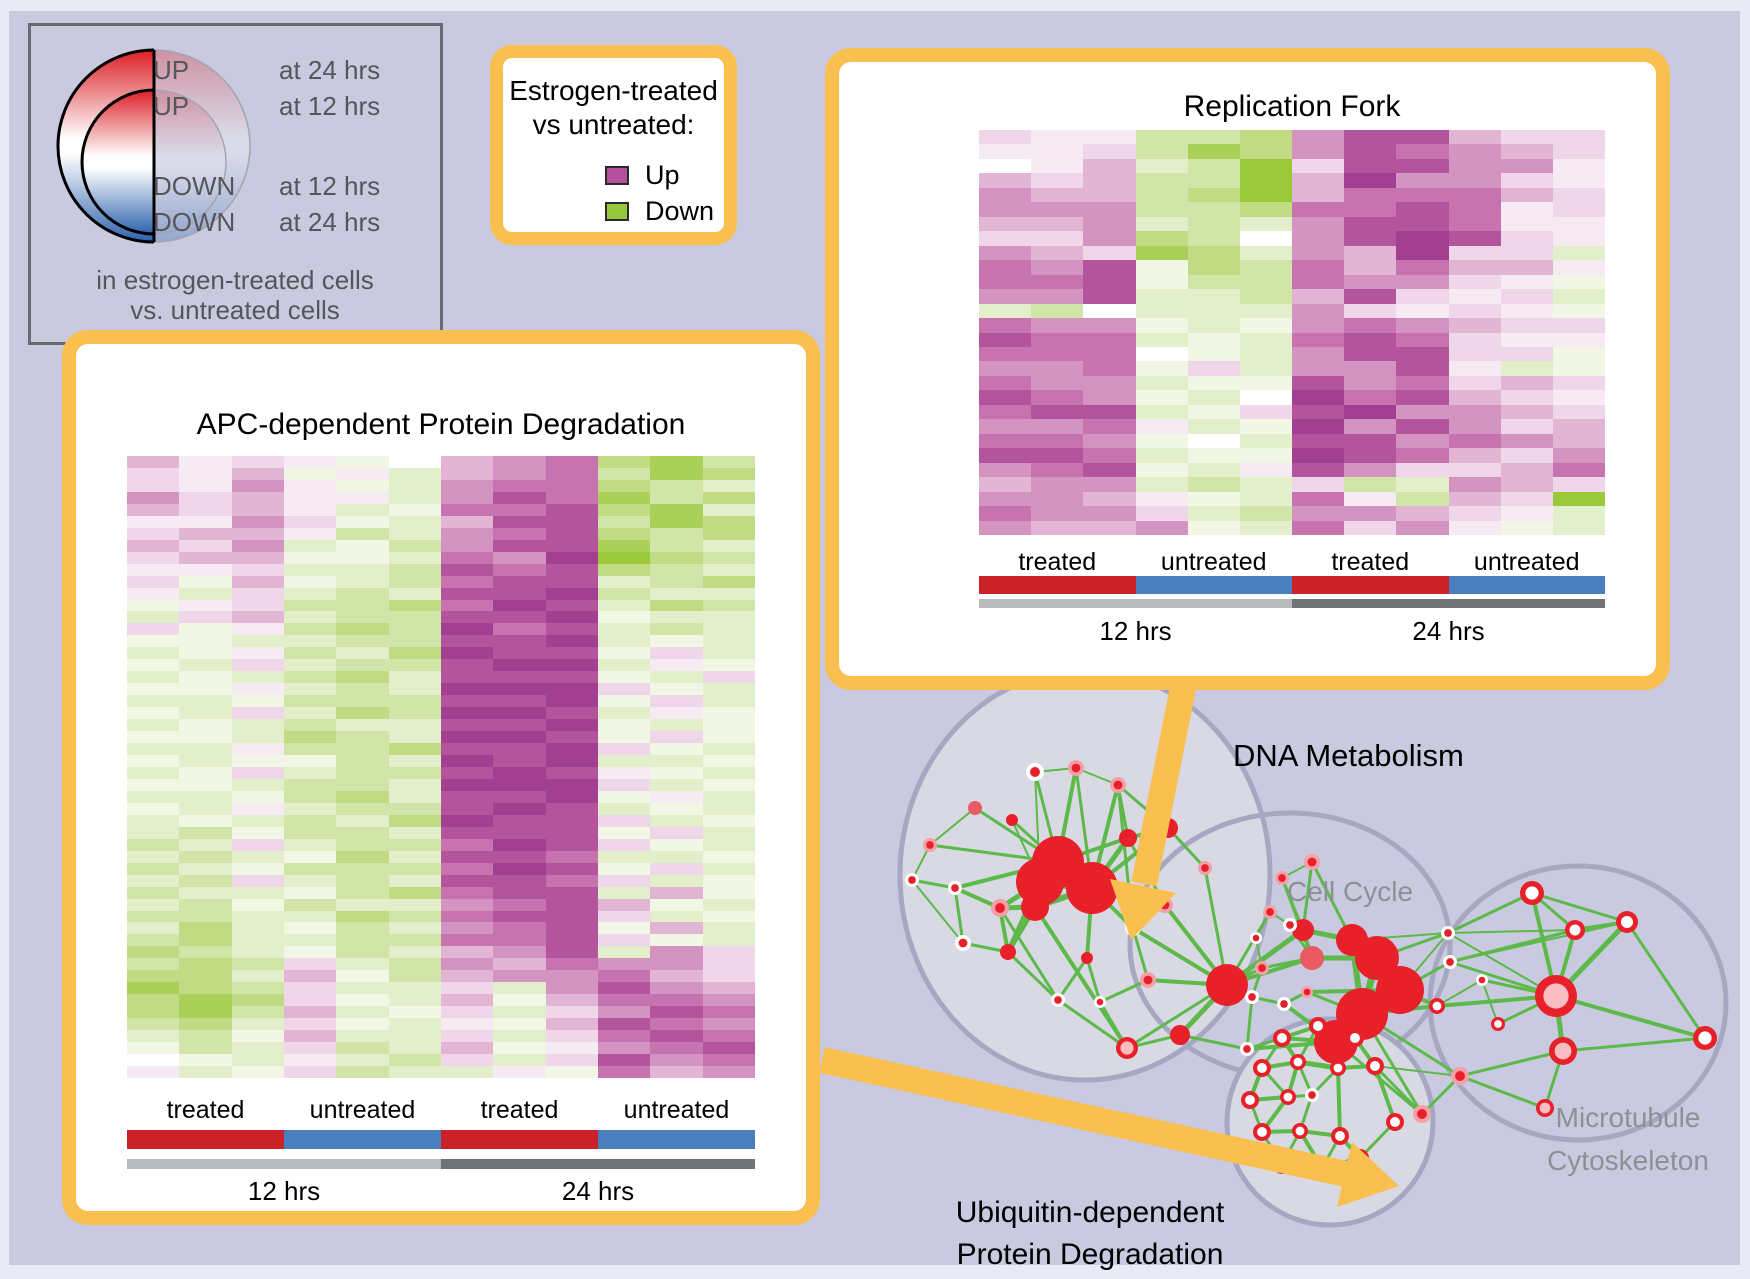 This screenshot has width=1750, height=1279. I want to click on rf-time-bars, so click(1292, 603).